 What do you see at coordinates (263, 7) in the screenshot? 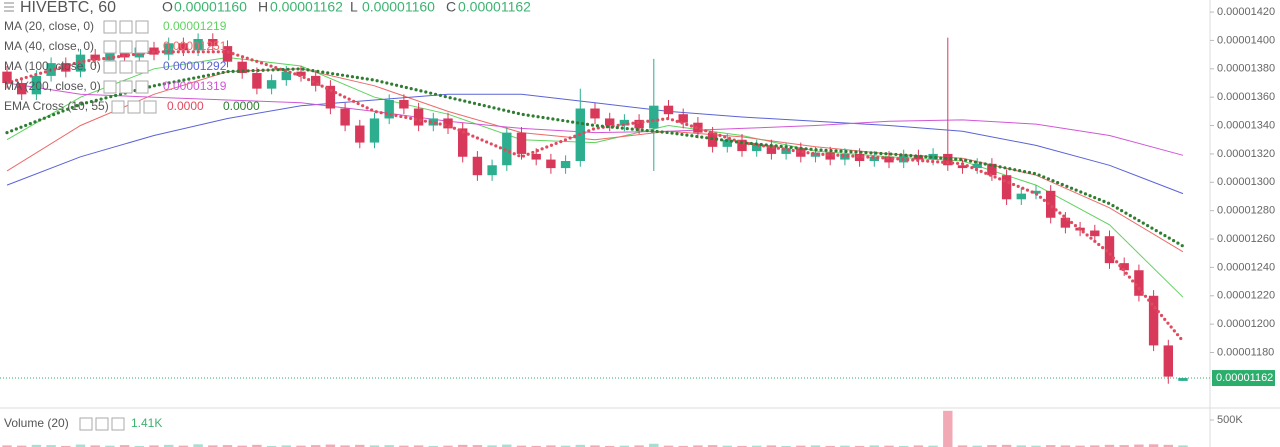
I see `ohlc-key: H` at bounding box center [263, 7].